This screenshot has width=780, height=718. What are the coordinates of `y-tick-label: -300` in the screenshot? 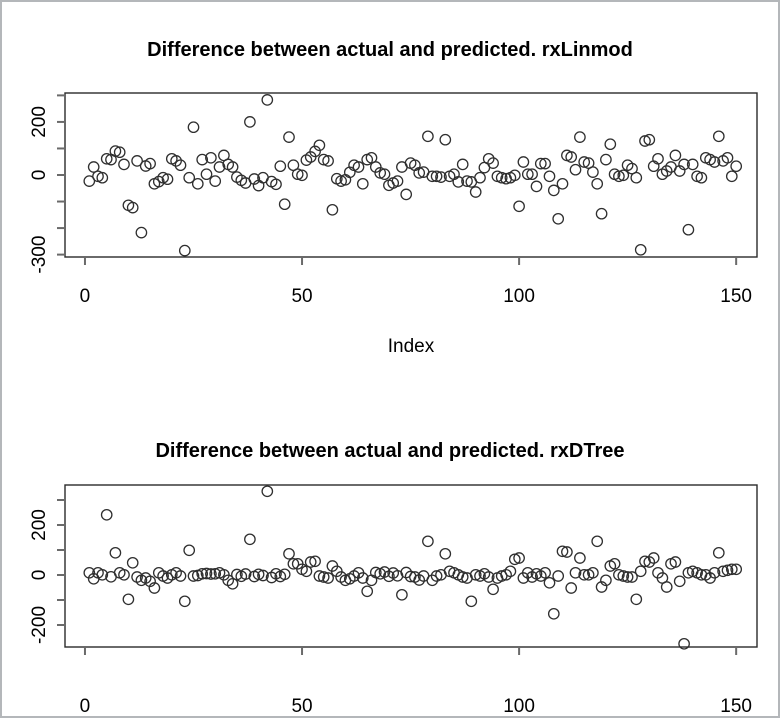 It's located at (39, 255).